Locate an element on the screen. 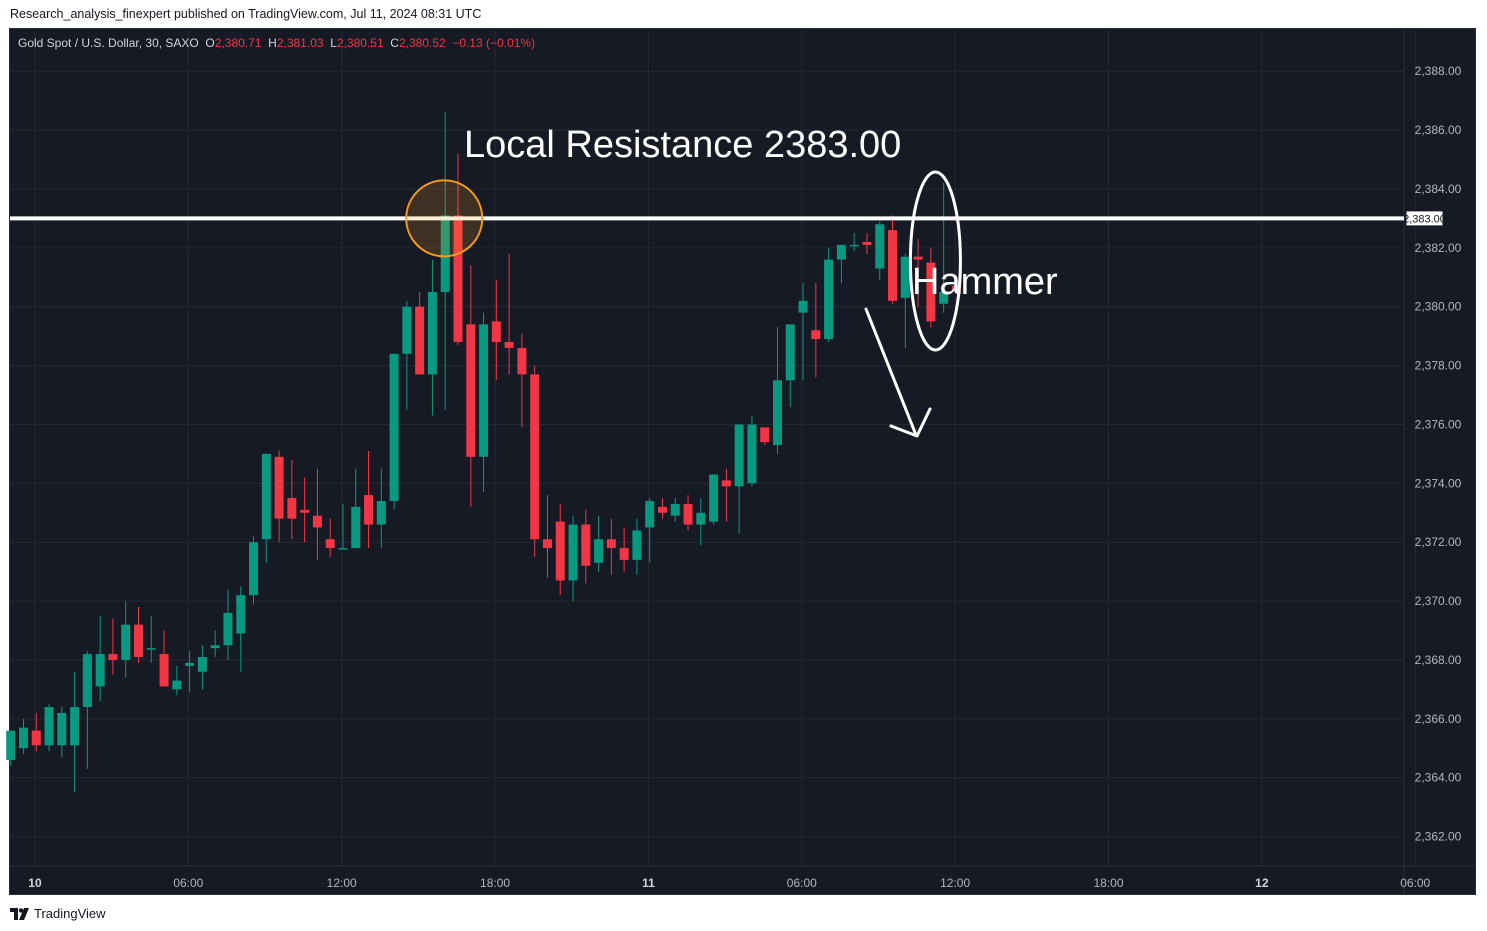  footer-brand: TradingView is located at coordinates (58, 913).